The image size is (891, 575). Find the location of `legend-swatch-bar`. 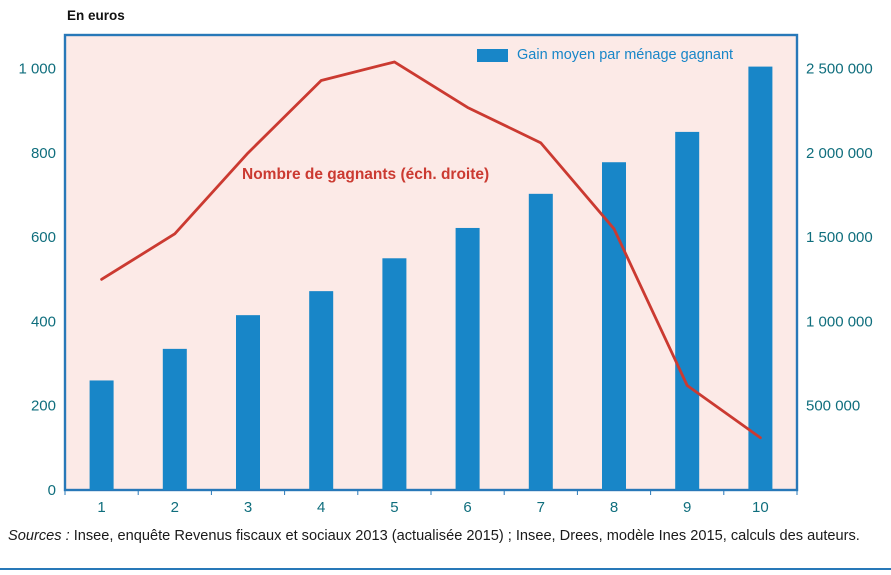

legend-swatch-bar is located at coordinates (492, 55).